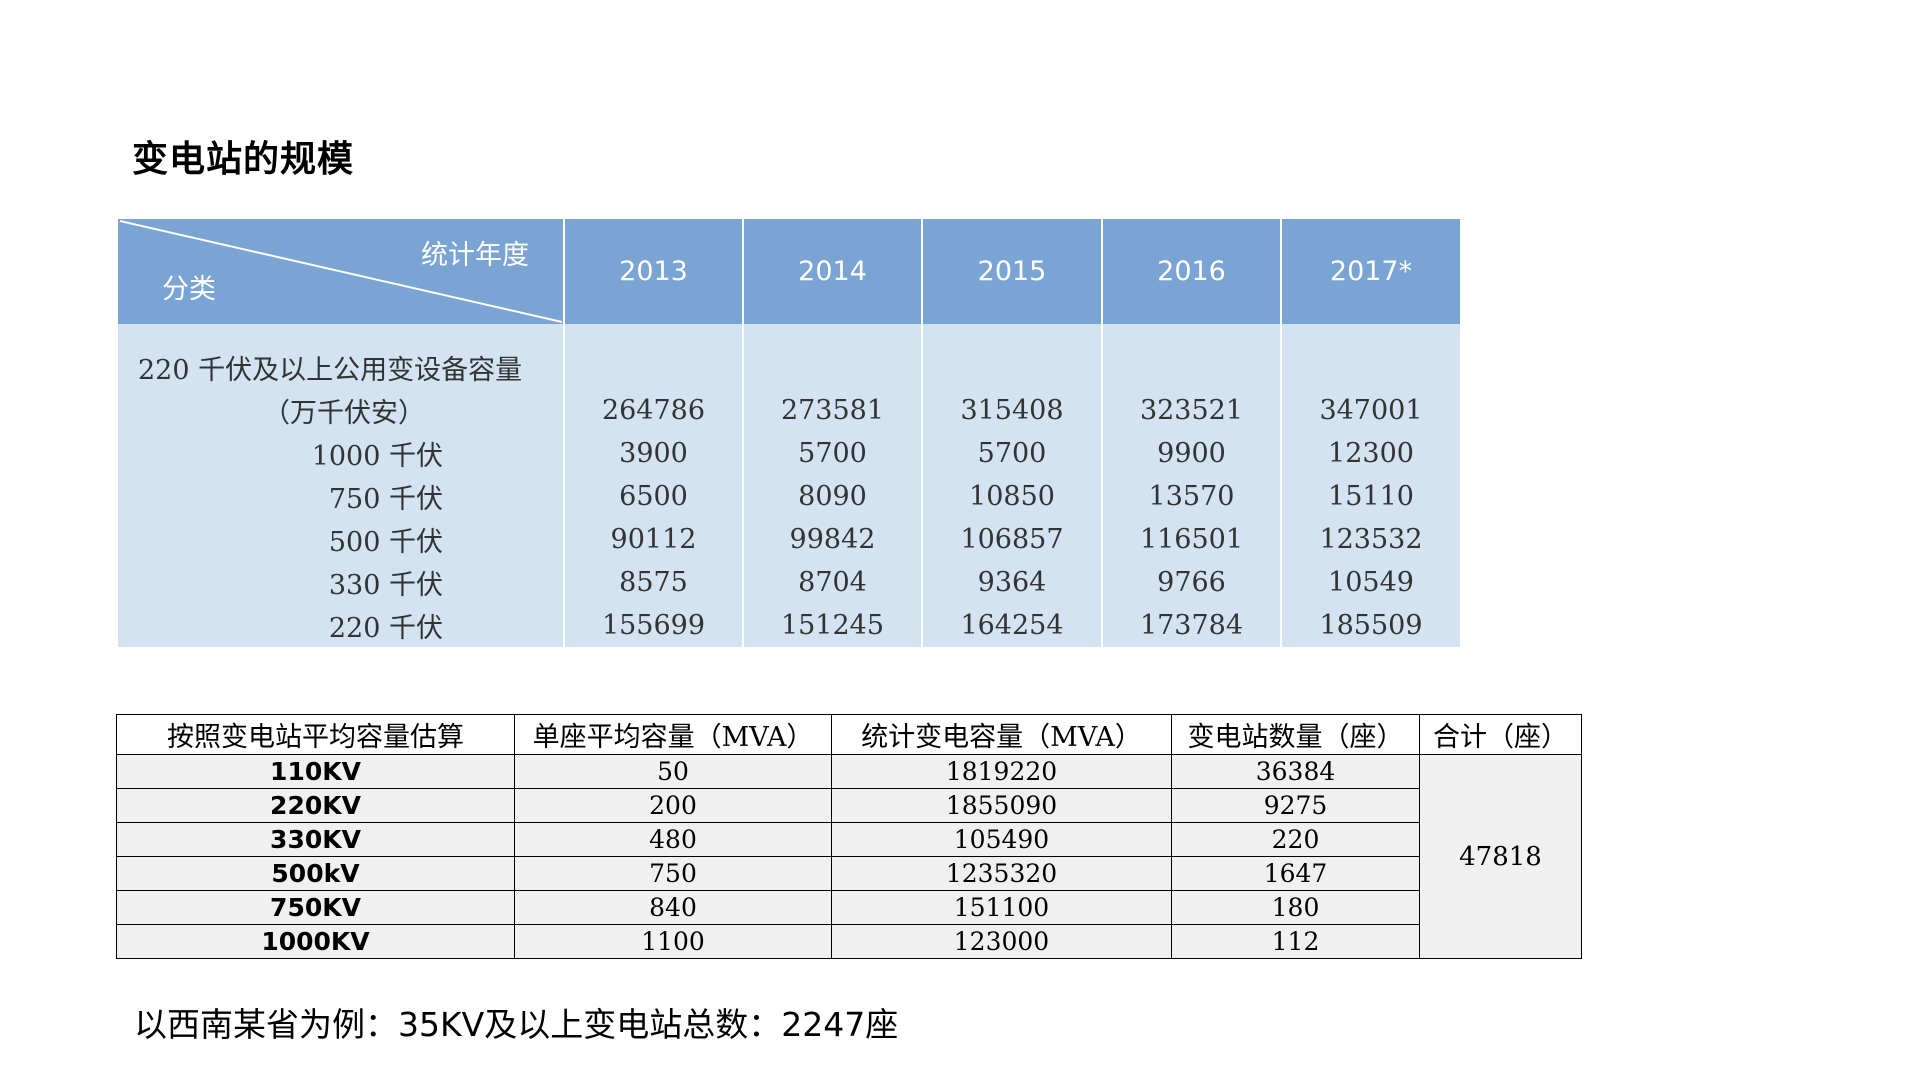  I want to click on table-cell: 220, so click(1295, 839).